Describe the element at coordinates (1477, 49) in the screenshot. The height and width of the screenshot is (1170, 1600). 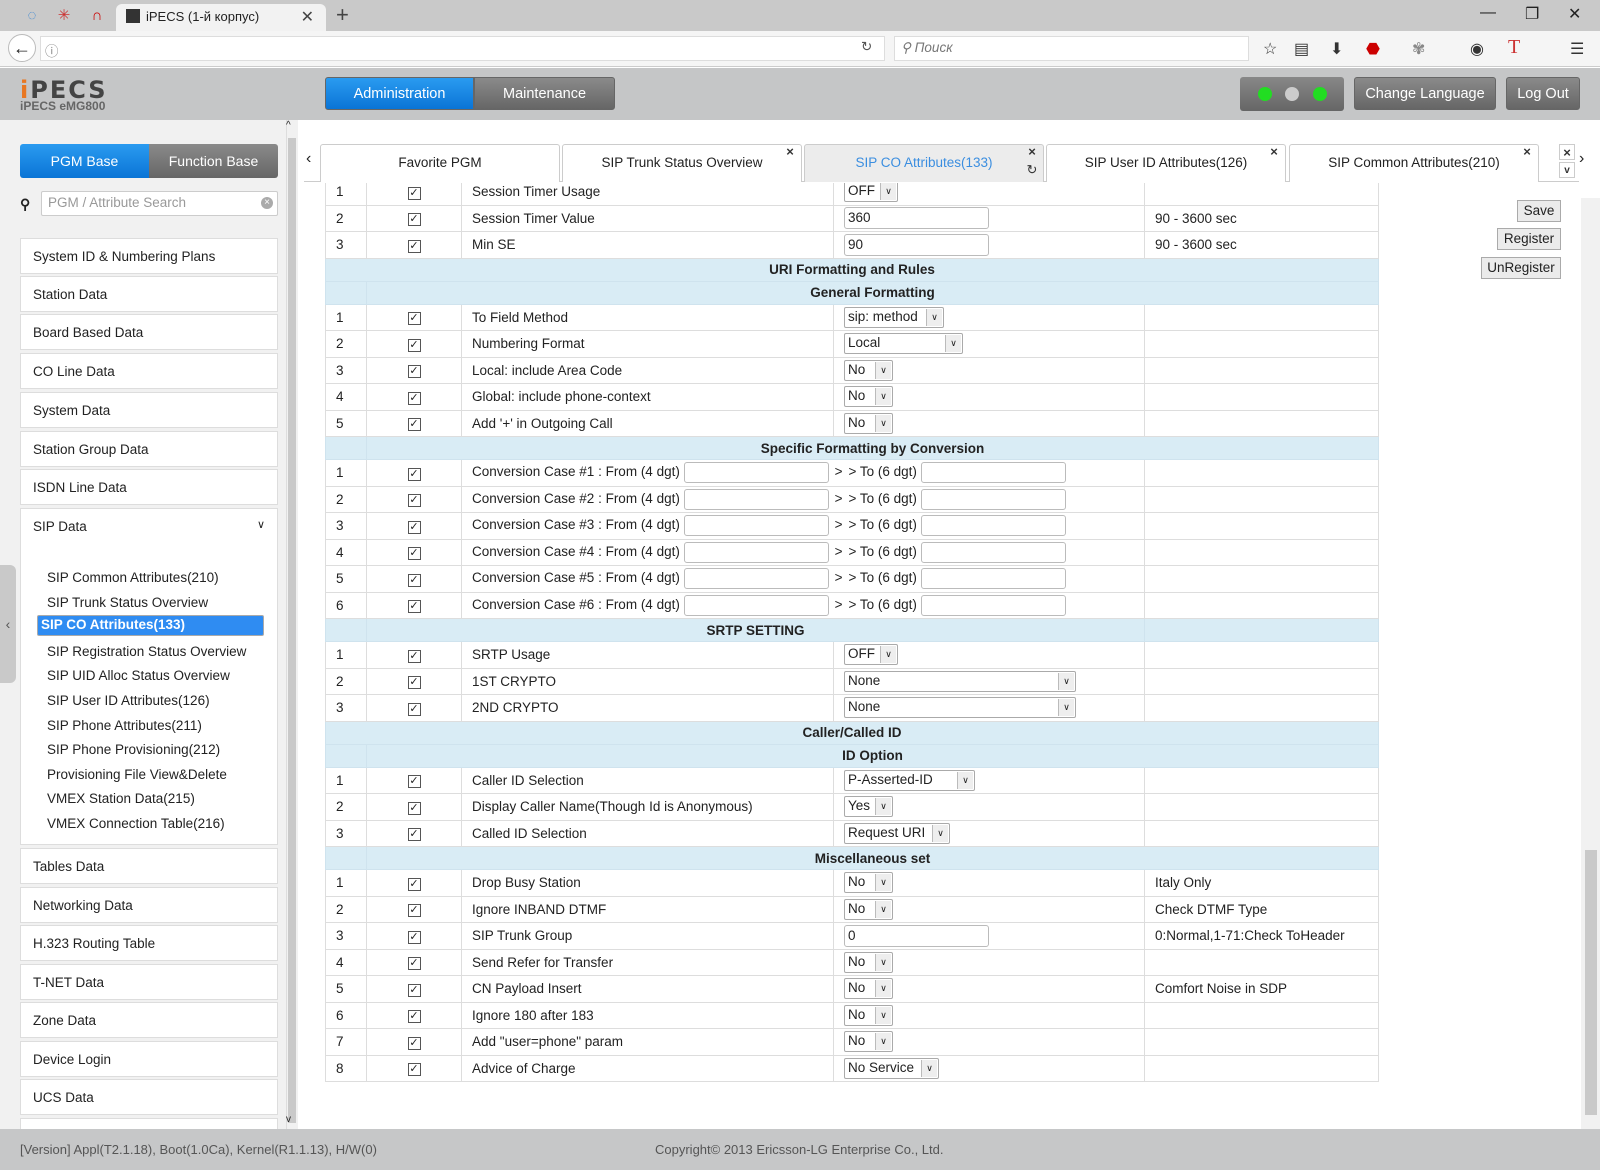
I see `extension-color-icon: ◉` at that location.